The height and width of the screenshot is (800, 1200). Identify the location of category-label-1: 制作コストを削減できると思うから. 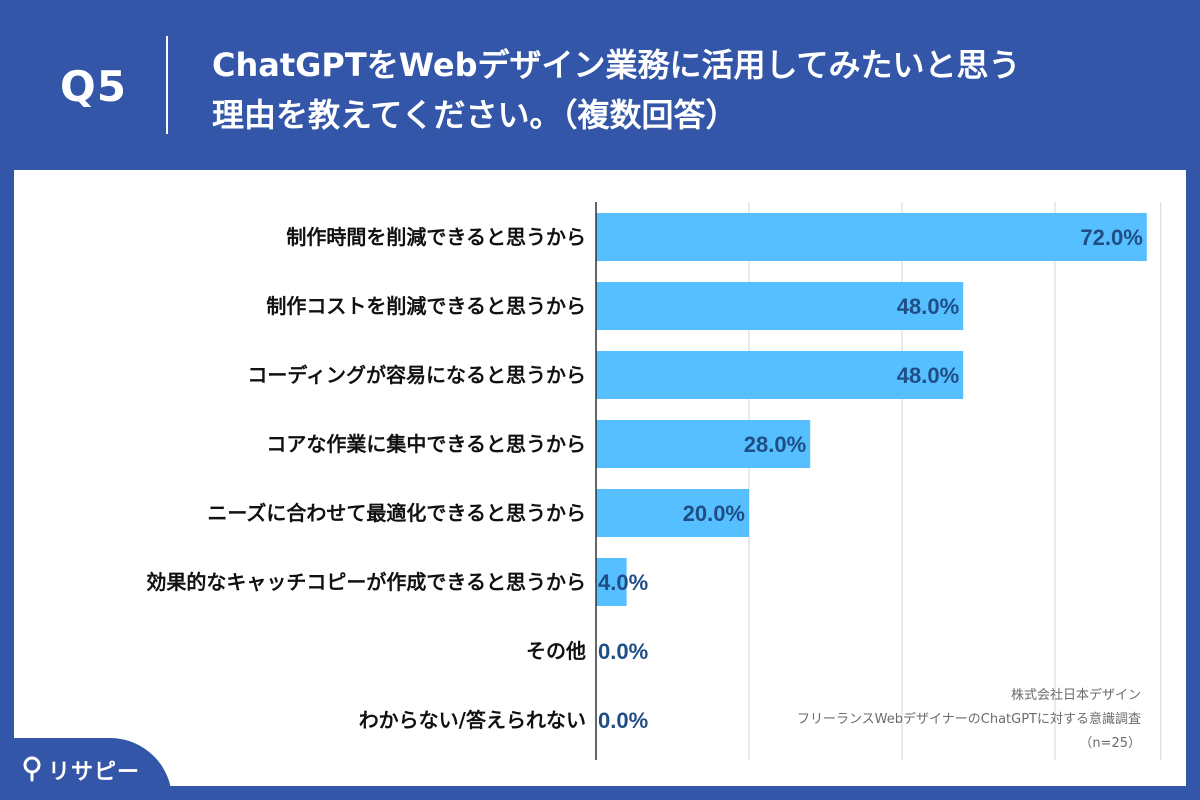
(426, 306).